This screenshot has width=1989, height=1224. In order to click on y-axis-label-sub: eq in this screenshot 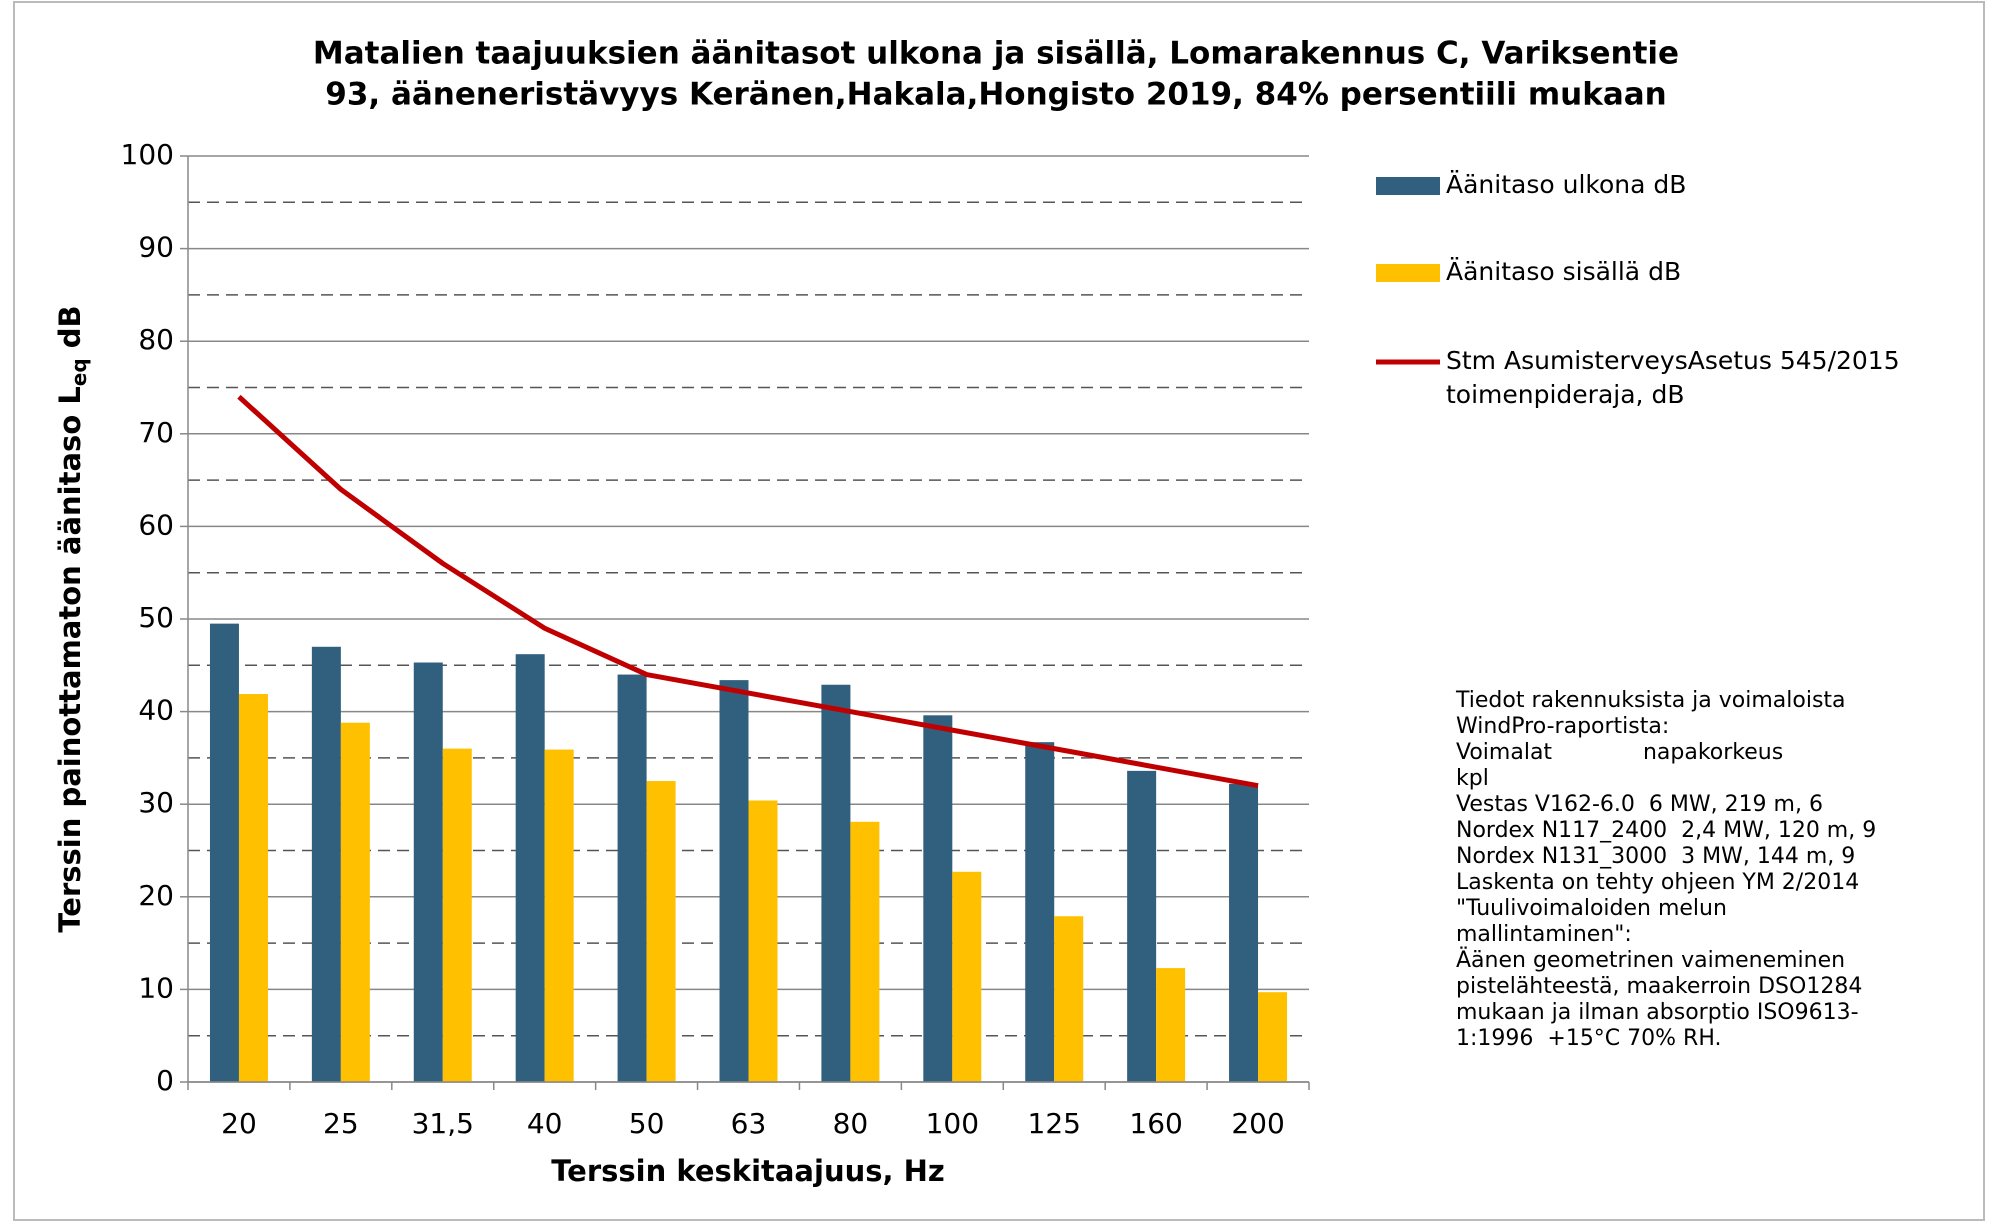, I will do `click(79, 372)`.